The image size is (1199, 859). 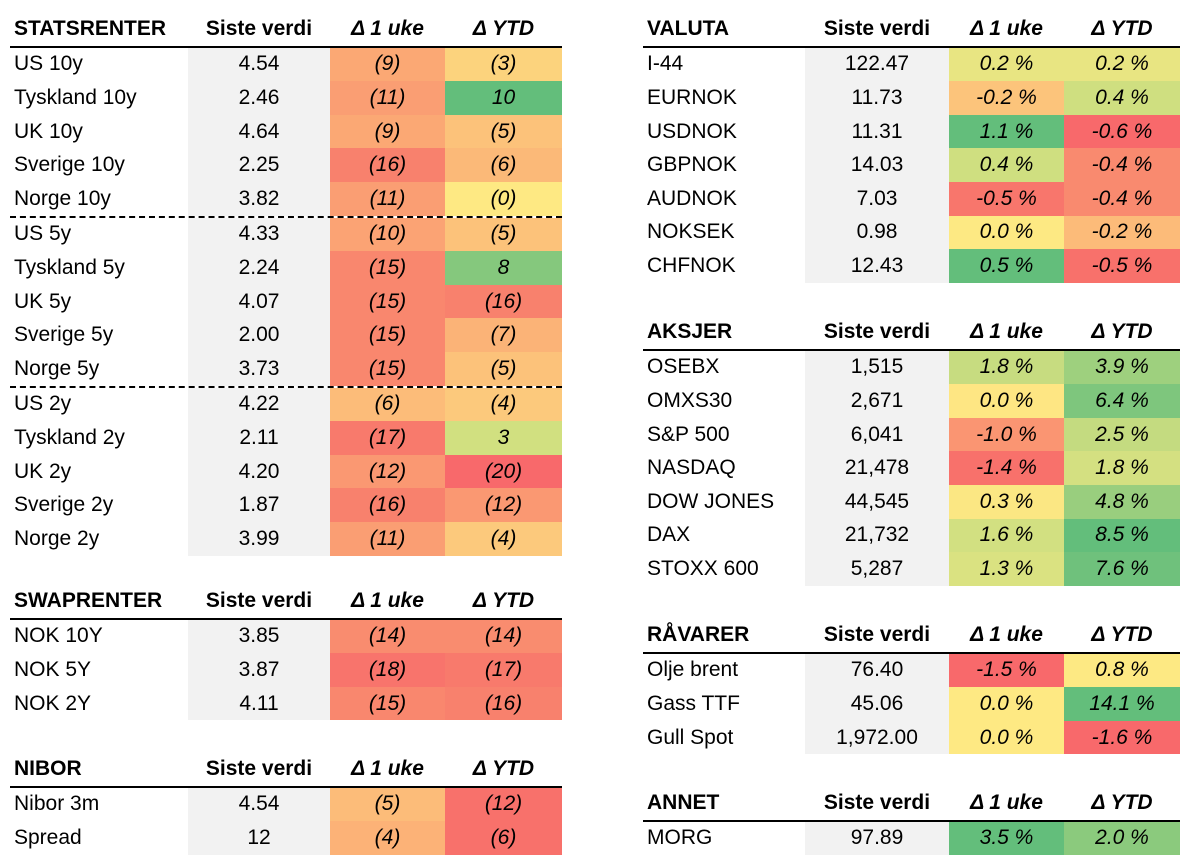 I want to click on ytd-change: 3, so click(x=503, y=438).